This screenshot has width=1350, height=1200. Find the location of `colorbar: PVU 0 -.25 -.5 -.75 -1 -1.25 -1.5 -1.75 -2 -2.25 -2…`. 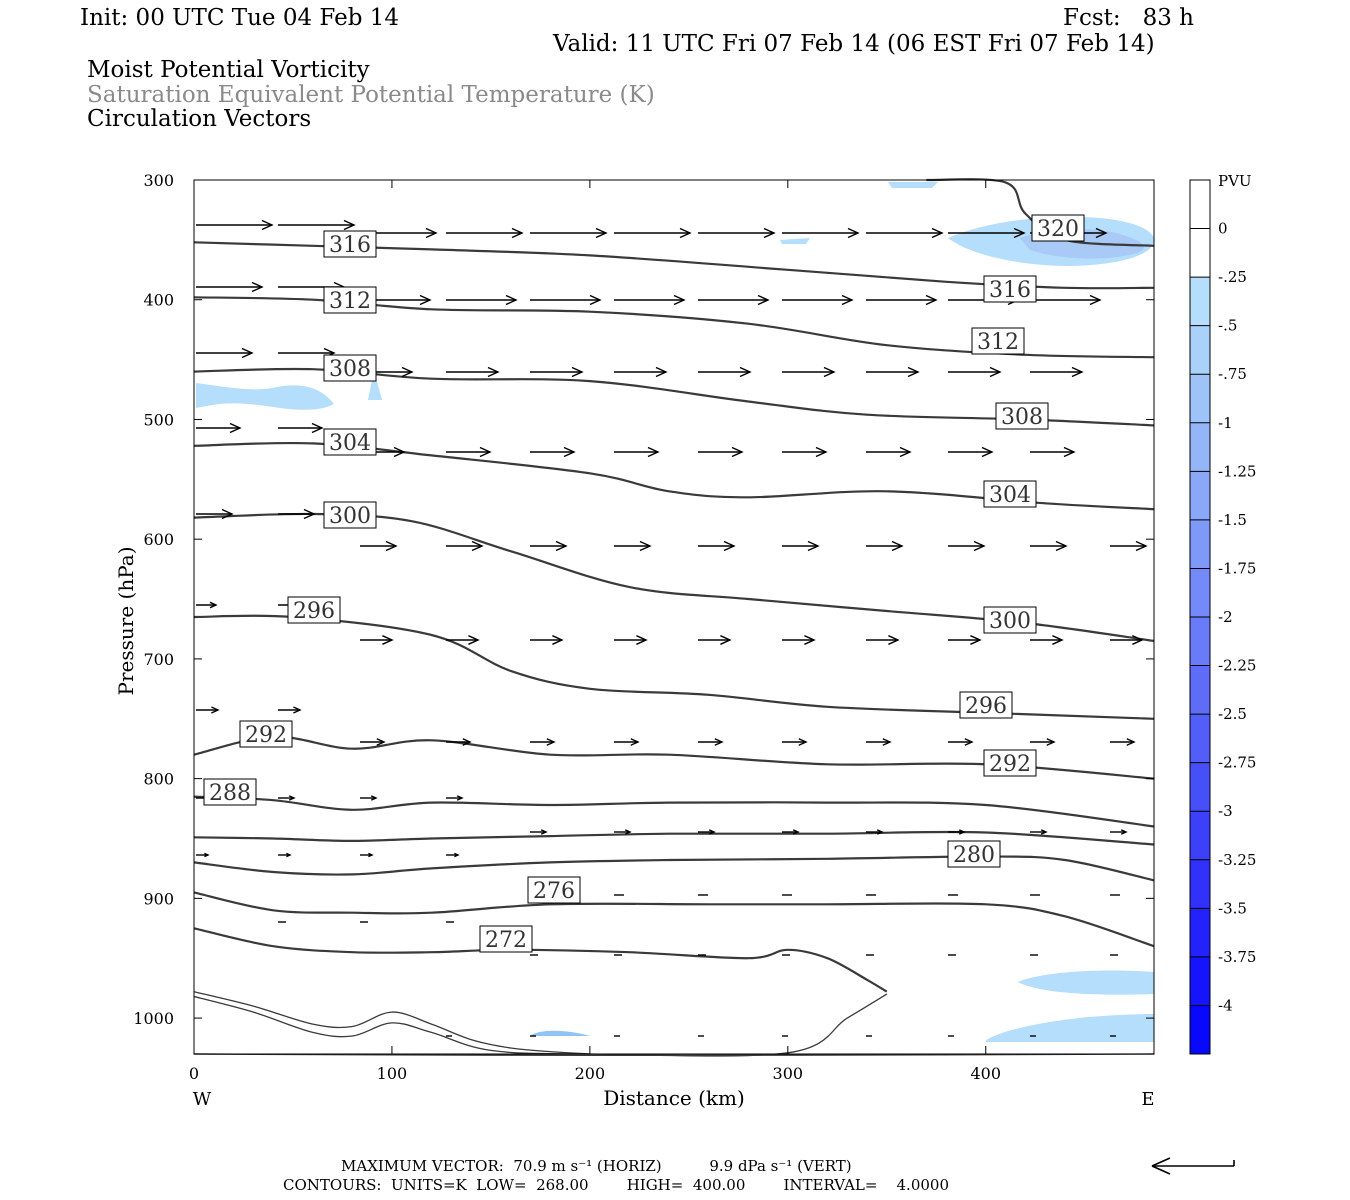

colorbar: PVU 0 -.25 -.5 -.75 -1 -1.25 -1.5 -1.75 -2 -2.25 -2… is located at coordinates (1222, 613).